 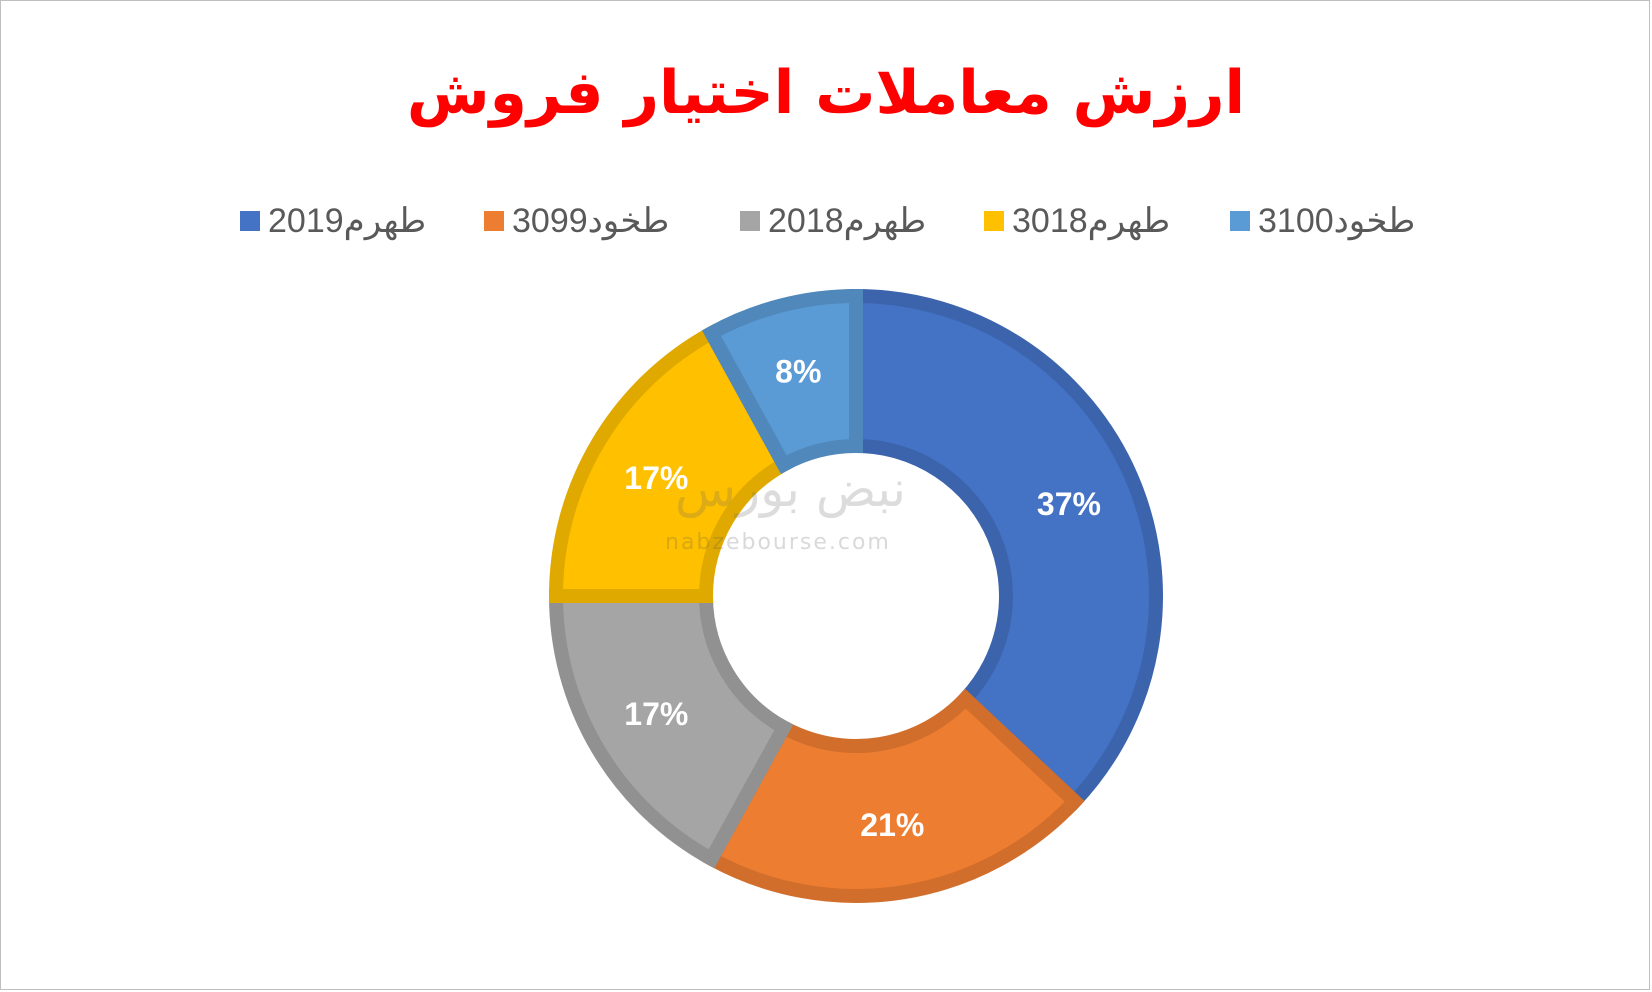 I want to click on watermark: نبض بورس nabzebourse.com, so click(x=800, y=510).